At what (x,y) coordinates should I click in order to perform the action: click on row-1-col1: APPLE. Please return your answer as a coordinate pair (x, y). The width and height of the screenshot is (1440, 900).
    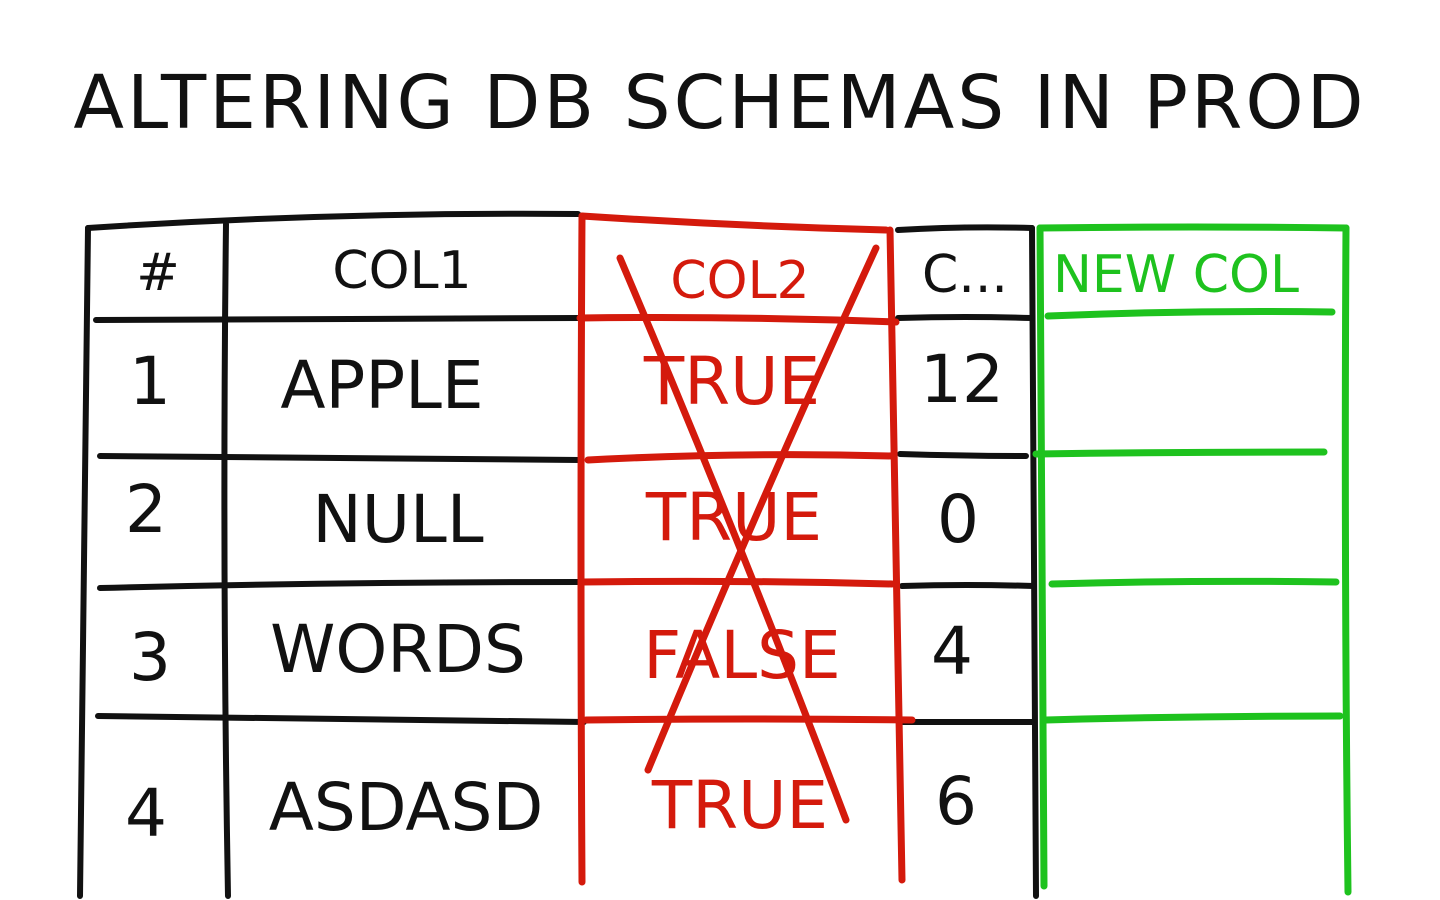
    Looking at the image, I should click on (381, 385).